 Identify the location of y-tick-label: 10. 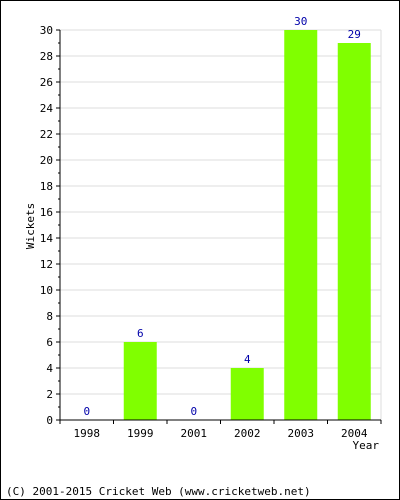
(46, 290).